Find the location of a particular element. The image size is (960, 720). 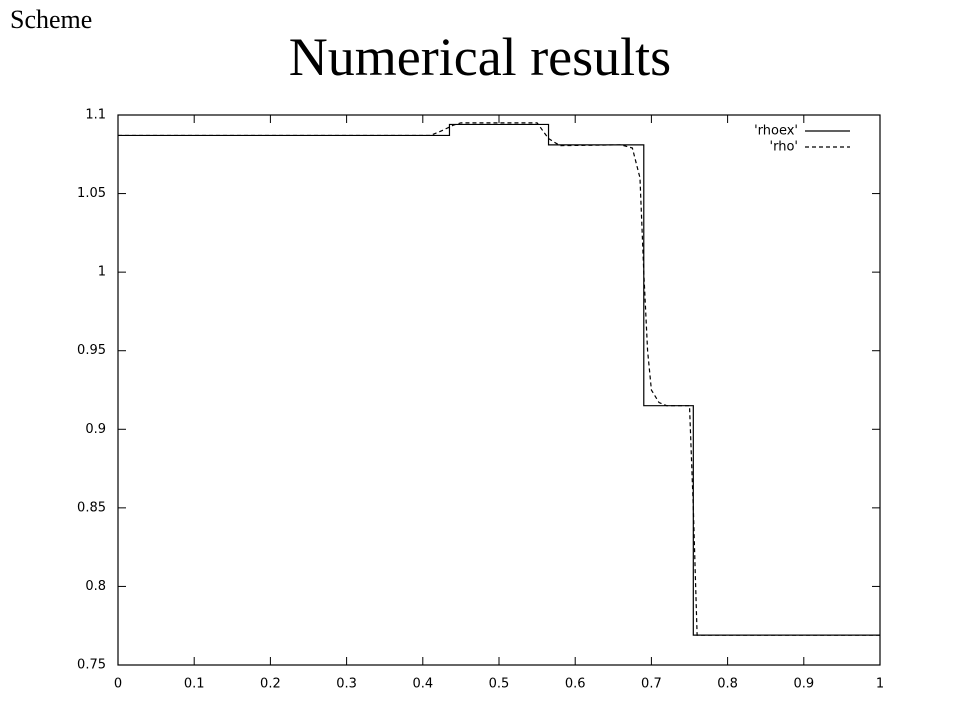

legend-label: 'rhoex' is located at coordinates (776, 131).